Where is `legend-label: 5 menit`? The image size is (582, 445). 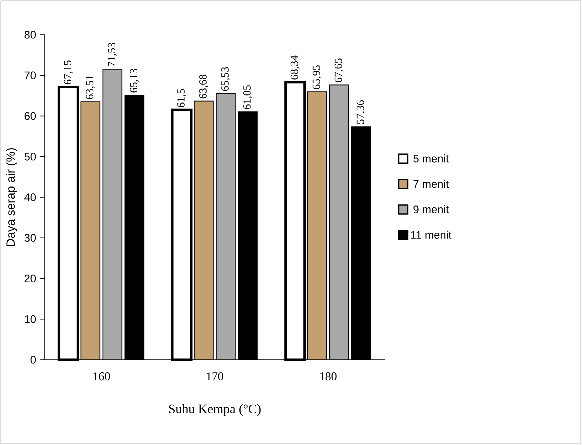
legend-label: 5 menit is located at coordinates (432, 158).